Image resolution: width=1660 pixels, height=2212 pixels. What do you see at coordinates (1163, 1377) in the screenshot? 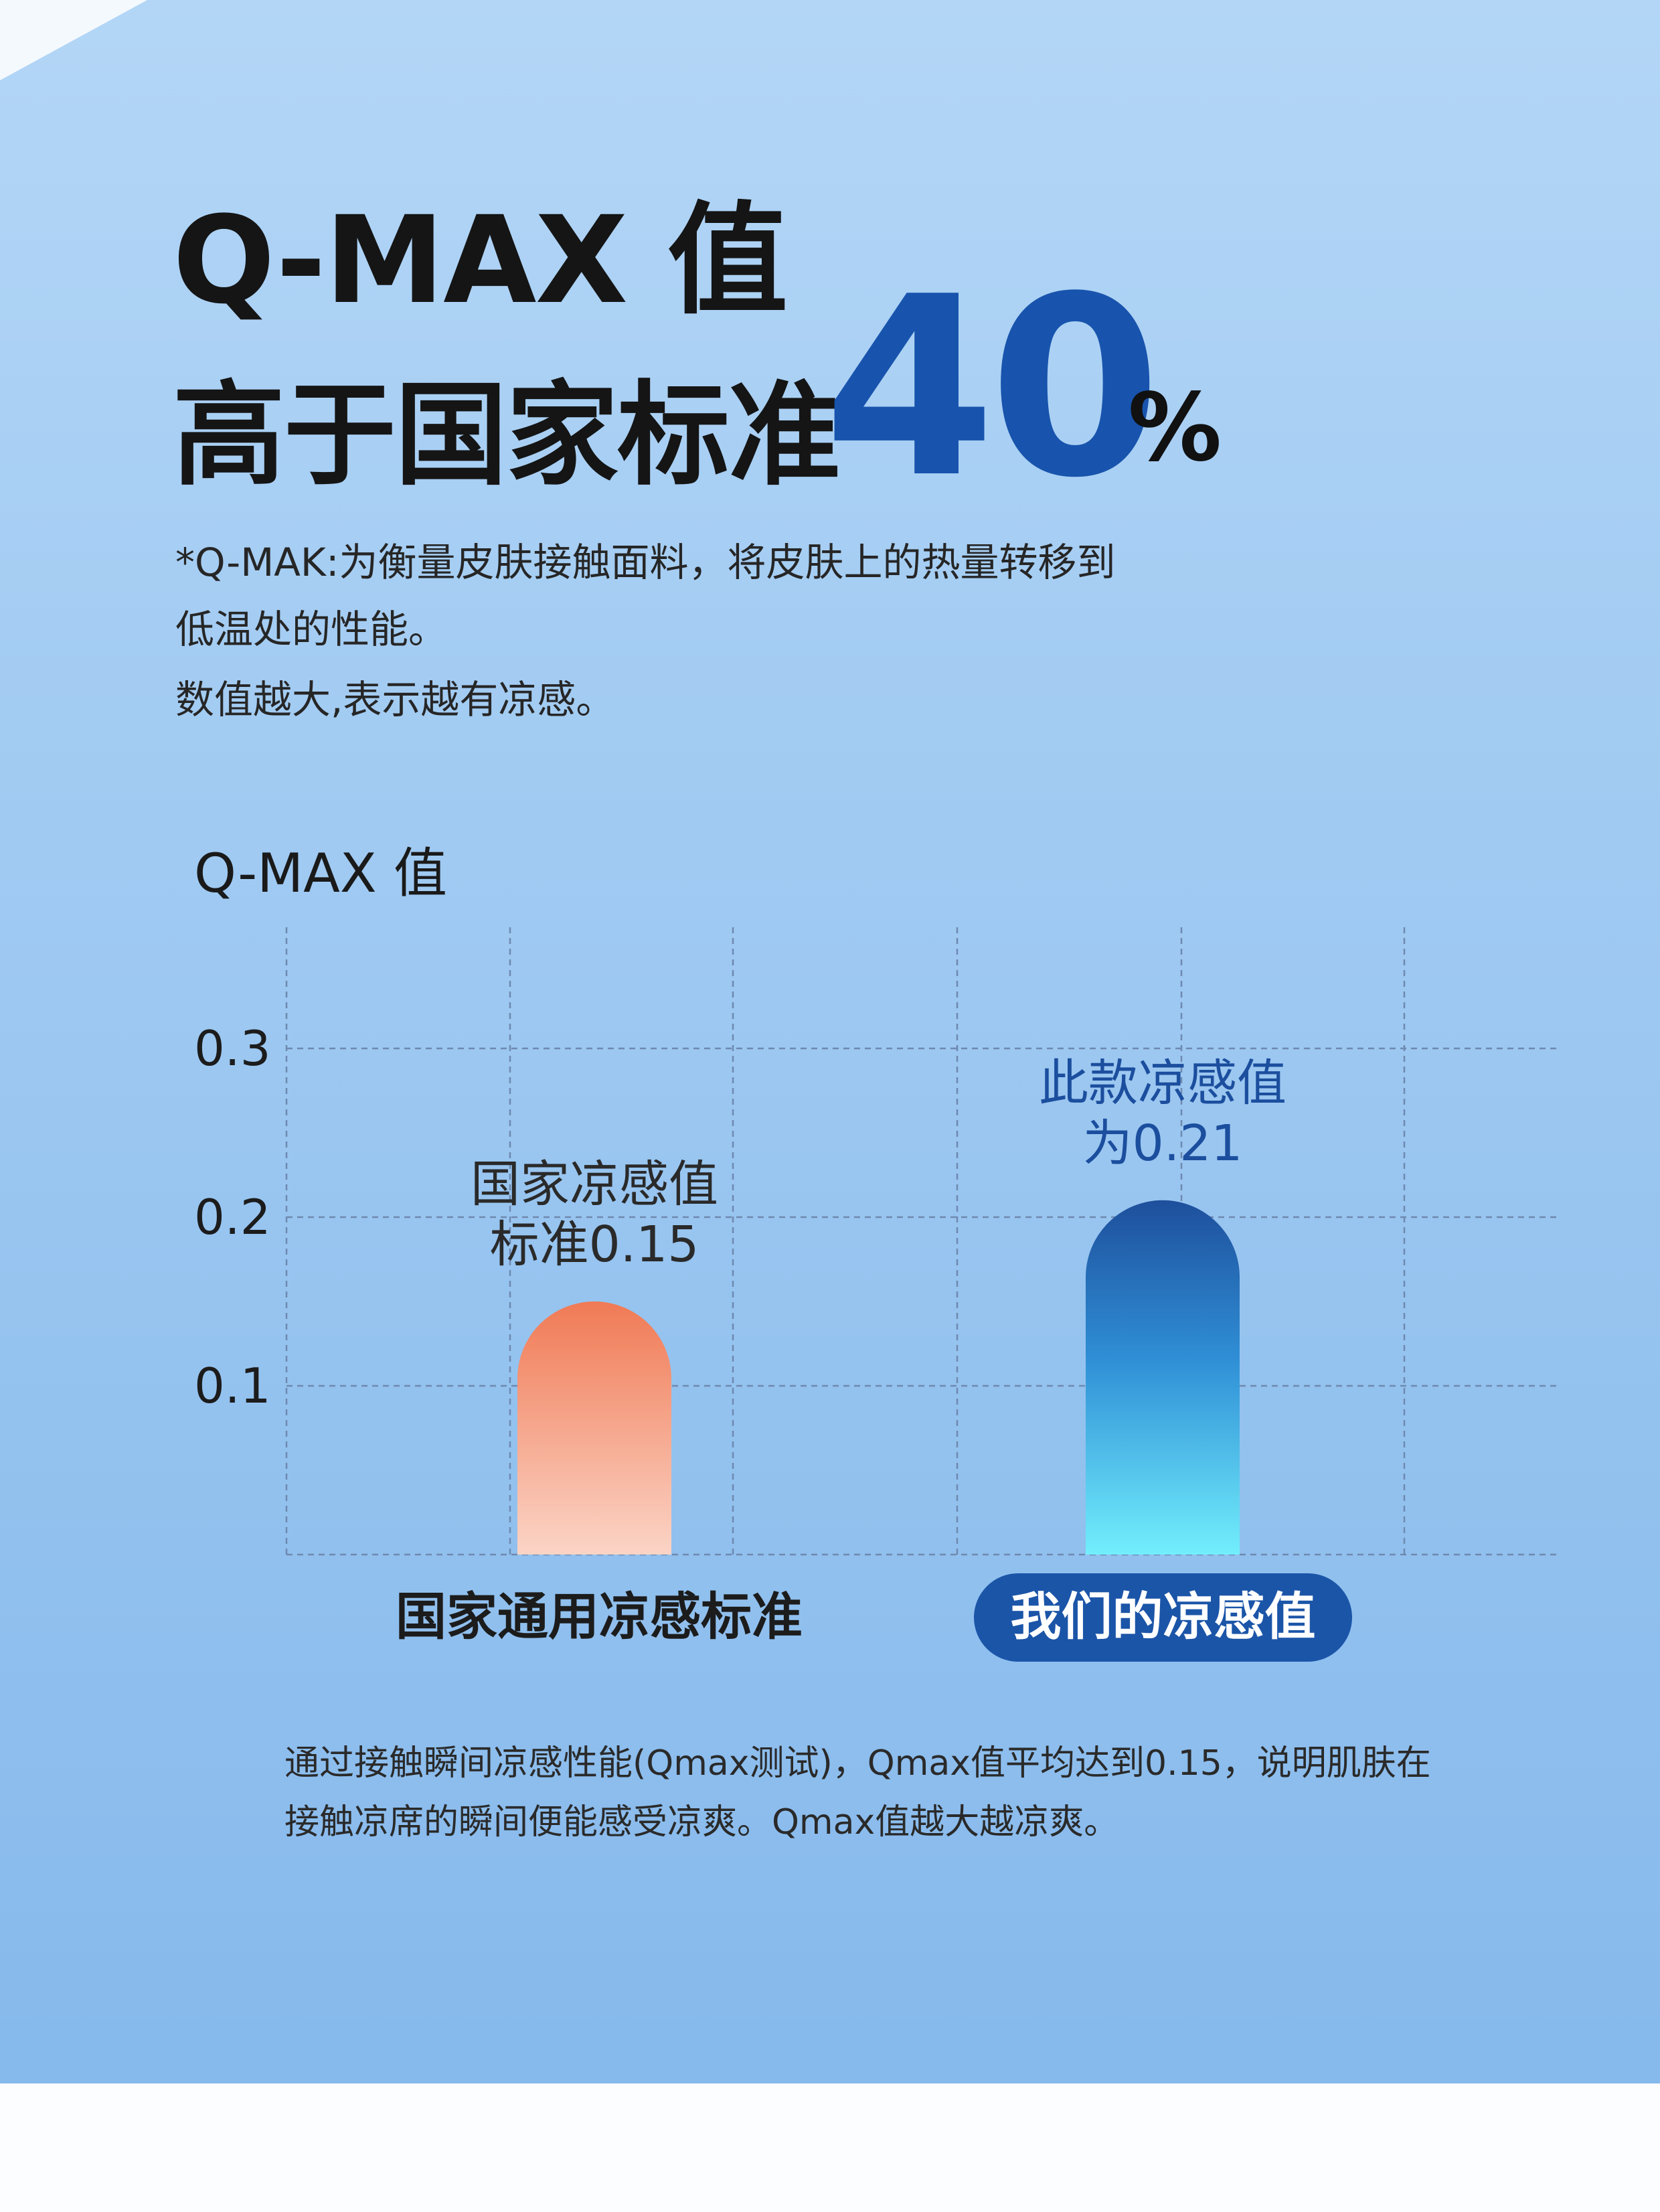
I see `bar-our-product` at bounding box center [1163, 1377].